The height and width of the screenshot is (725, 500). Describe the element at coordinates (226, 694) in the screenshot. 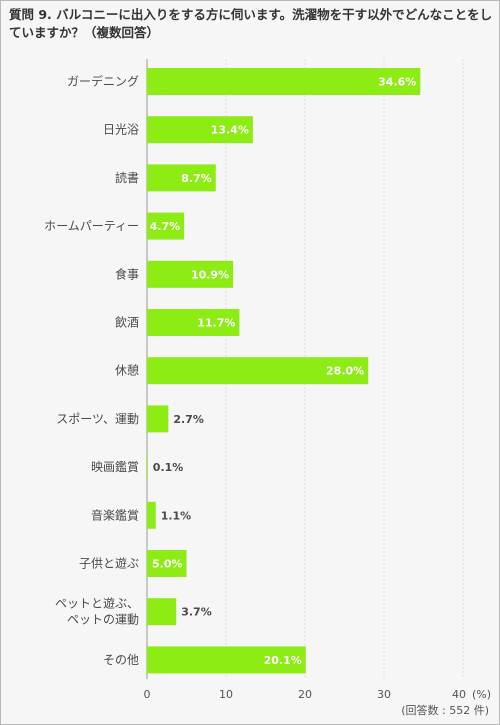

I see `x-tick-label: 10` at that location.